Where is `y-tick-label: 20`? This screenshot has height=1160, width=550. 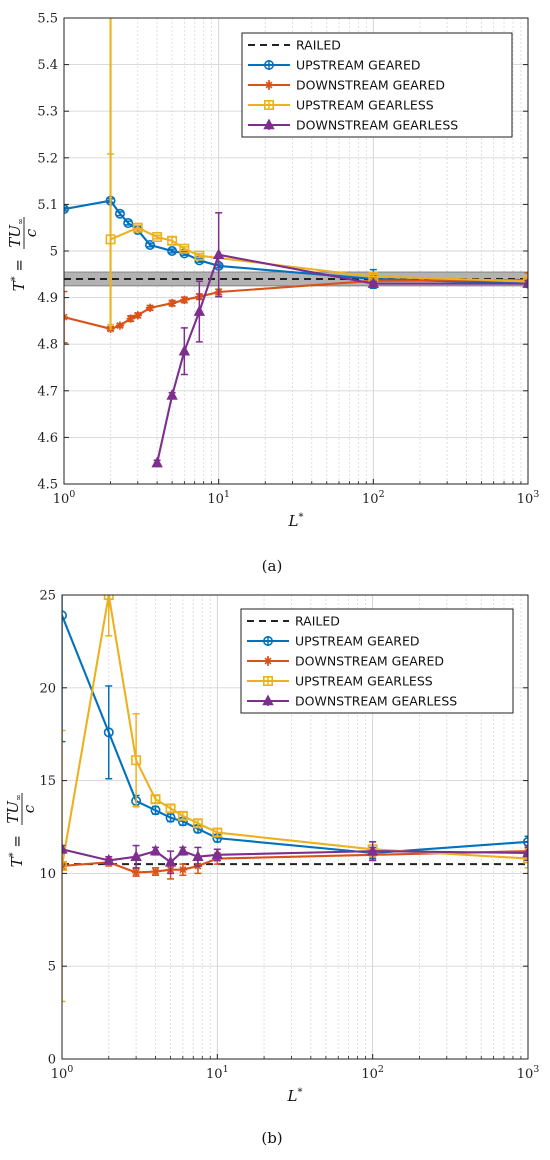
y-tick-label: 20 is located at coordinates (47, 688).